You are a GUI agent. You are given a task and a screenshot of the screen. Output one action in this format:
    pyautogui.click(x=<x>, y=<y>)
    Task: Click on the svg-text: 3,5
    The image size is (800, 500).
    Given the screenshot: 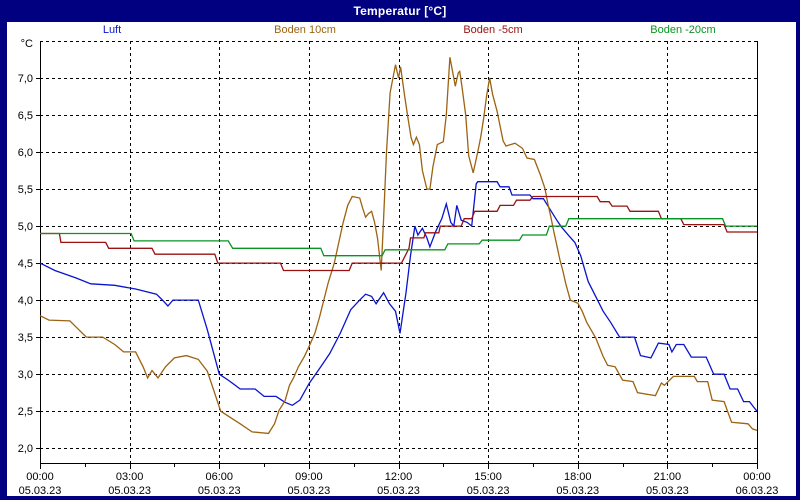 What is the action you would take?
    pyautogui.click(x=25, y=338)
    